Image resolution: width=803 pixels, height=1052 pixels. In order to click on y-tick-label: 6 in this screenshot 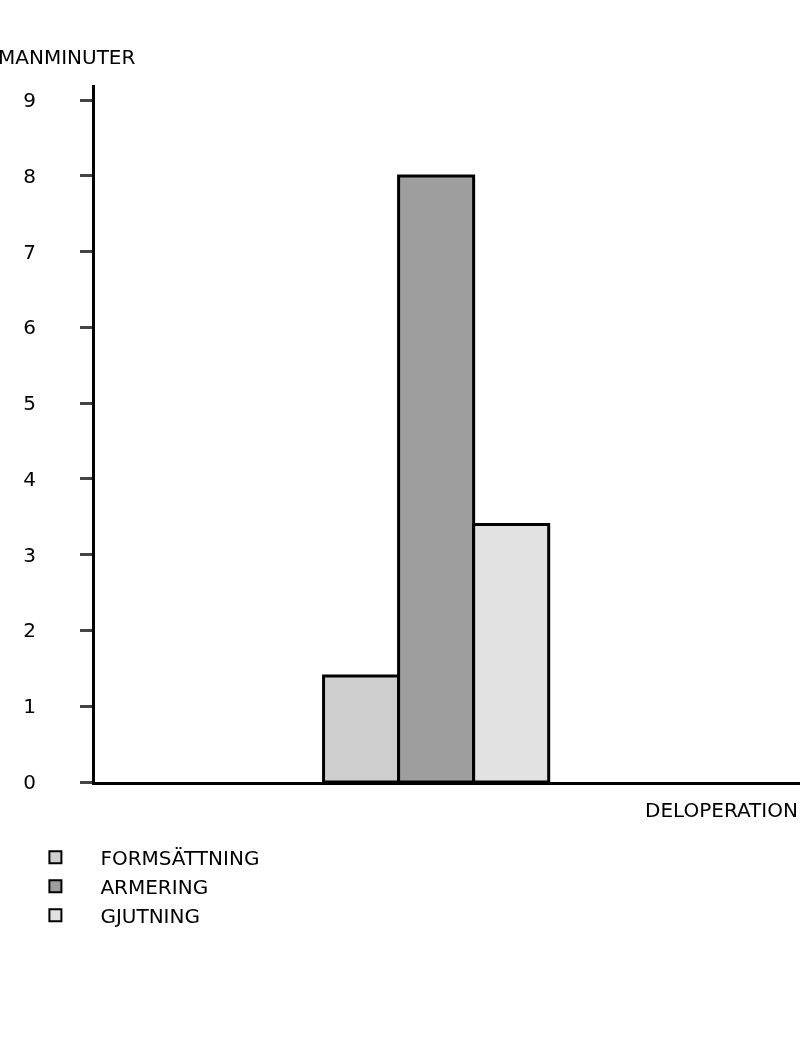, I will do `click(29, 327)`.